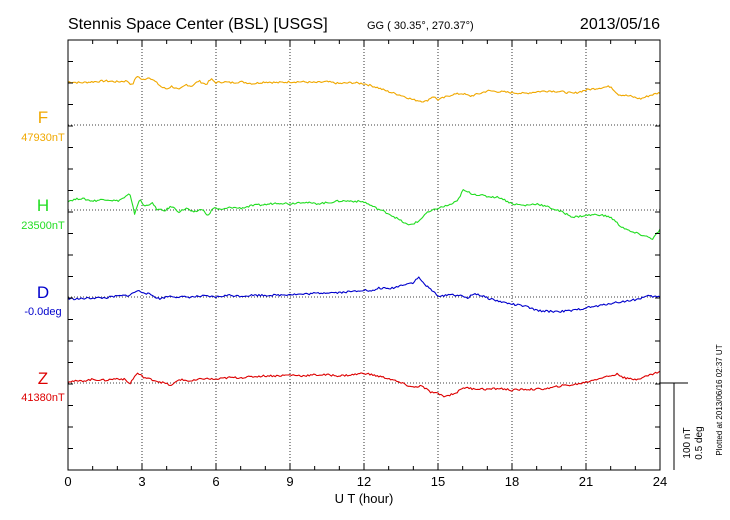 The height and width of the screenshot is (520, 730). I want to click on x-tick-label-0: 0, so click(67, 481).